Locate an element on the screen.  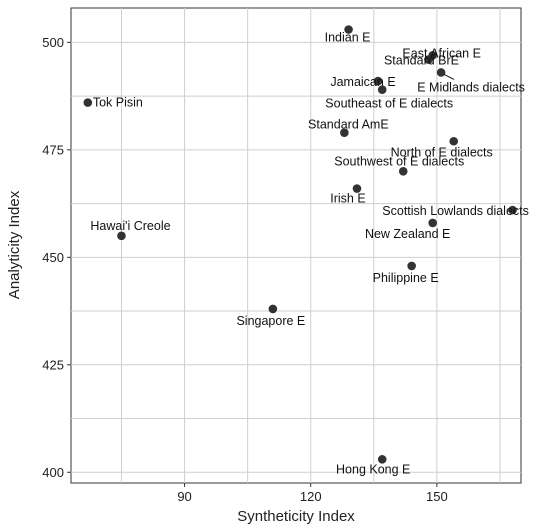
data-label: Singapore E is located at coordinates (270, 321).